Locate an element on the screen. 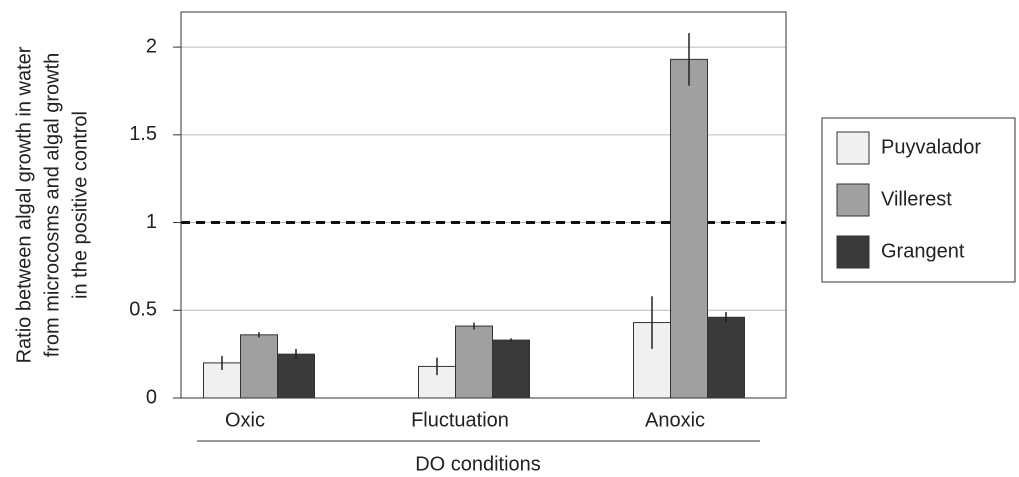 The height and width of the screenshot is (477, 1019). legend-label: Grangent is located at coordinates (923, 251).